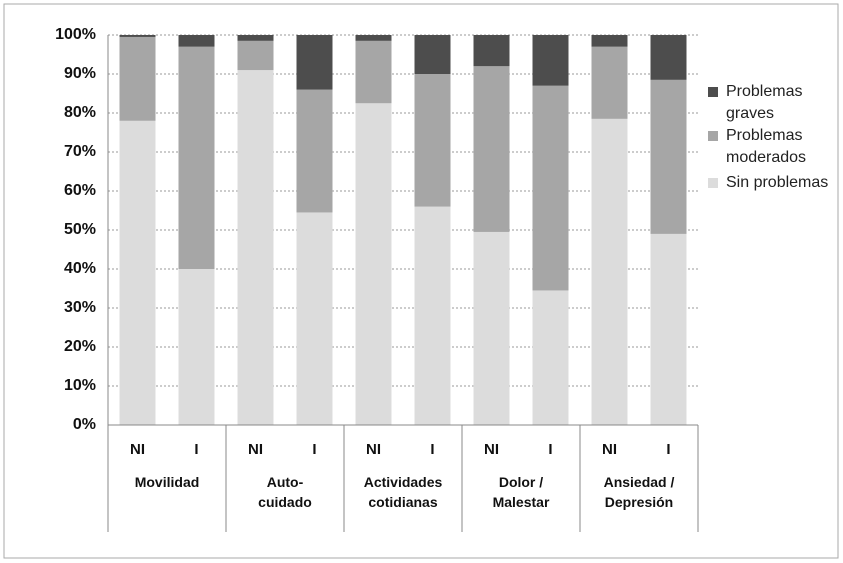 Image resolution: width=843 pixels, height=563 pixels. I want to click on y-tick-label: 70%, so click(80, 151).